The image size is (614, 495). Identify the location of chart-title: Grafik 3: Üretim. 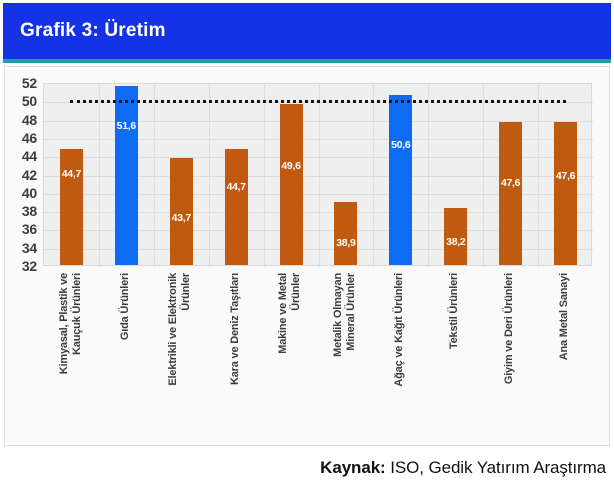
(93, 30).